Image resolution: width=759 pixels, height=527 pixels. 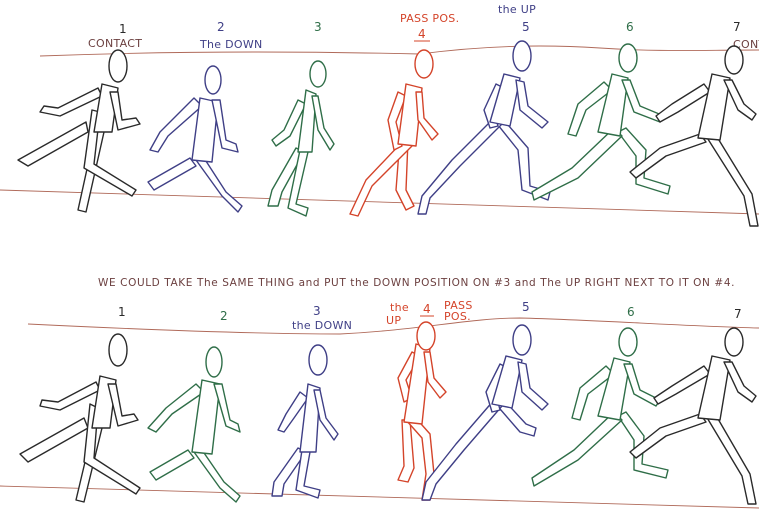 I want to click on top-head-guide-line, so click(x=399, y=51).